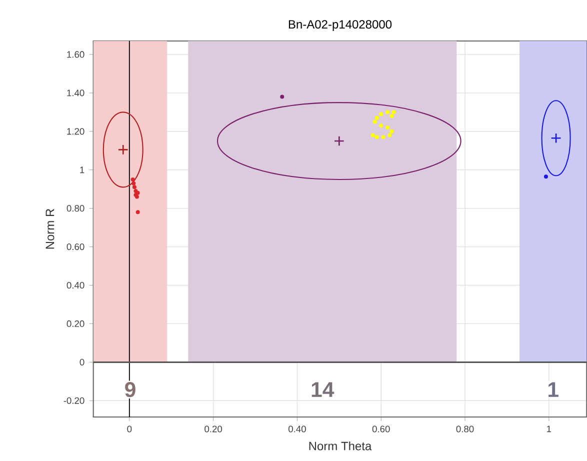 The width and height of the screenshot is (587, 461). What do you see at coordinates (553, 389) in the screenshot?
I see `annotation: 1` at bounding box center [553, 389].